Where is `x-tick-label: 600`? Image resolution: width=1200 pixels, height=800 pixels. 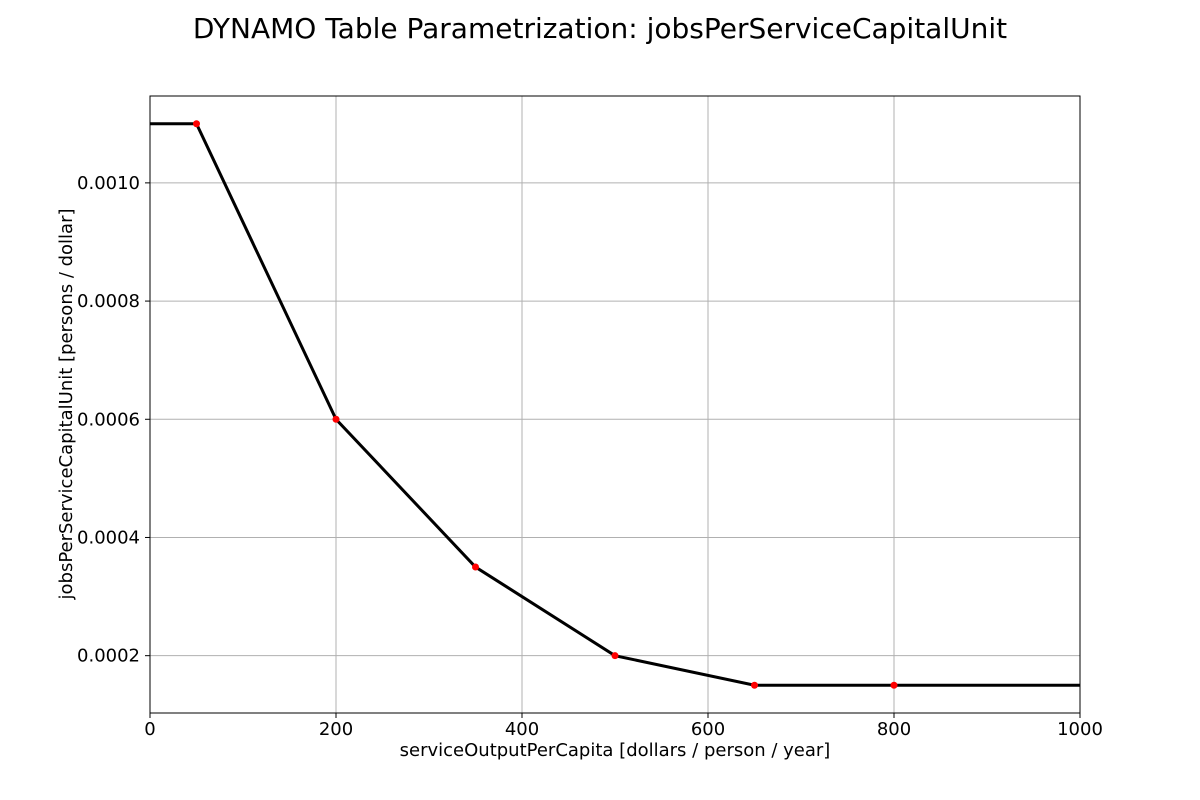 x-tick-label: 600 is located at coordinates (708, 729).